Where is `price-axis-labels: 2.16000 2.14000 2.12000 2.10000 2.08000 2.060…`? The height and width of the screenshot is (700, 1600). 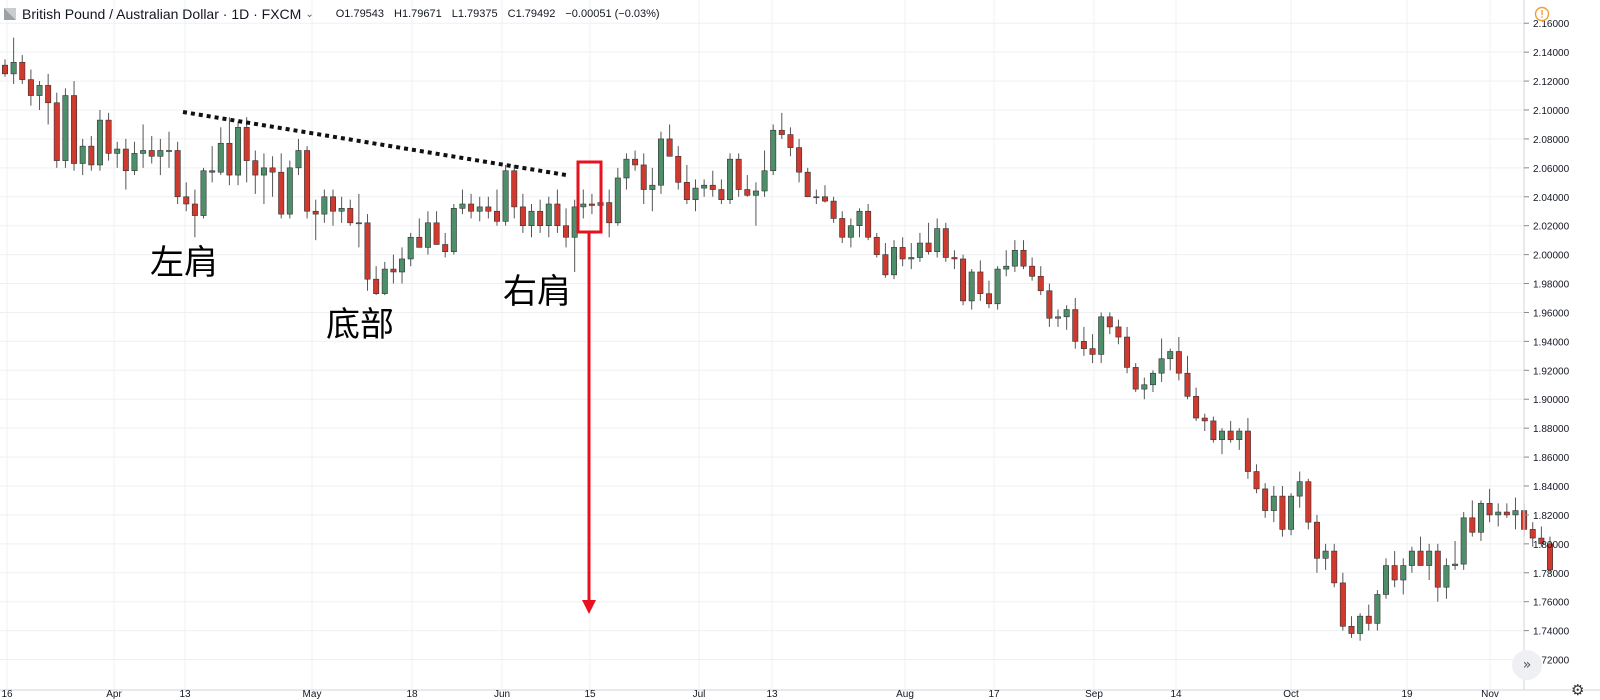
price-axis-labels: 2.16000 2.14000 2.12000 2.10000 2.08000 2.060… is located at coordinates (1547, 343).